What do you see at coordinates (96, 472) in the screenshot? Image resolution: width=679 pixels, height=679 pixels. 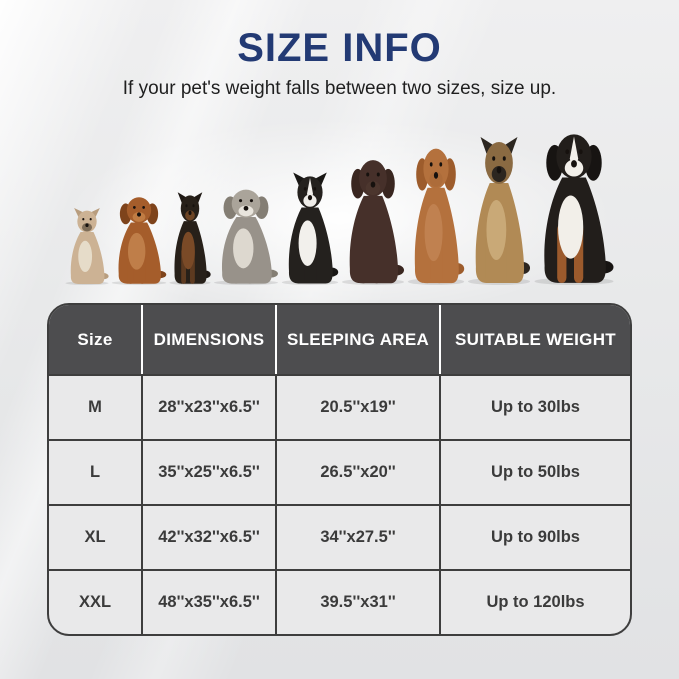 I see `cell-l-size: L` at bounding box center [96, 472].